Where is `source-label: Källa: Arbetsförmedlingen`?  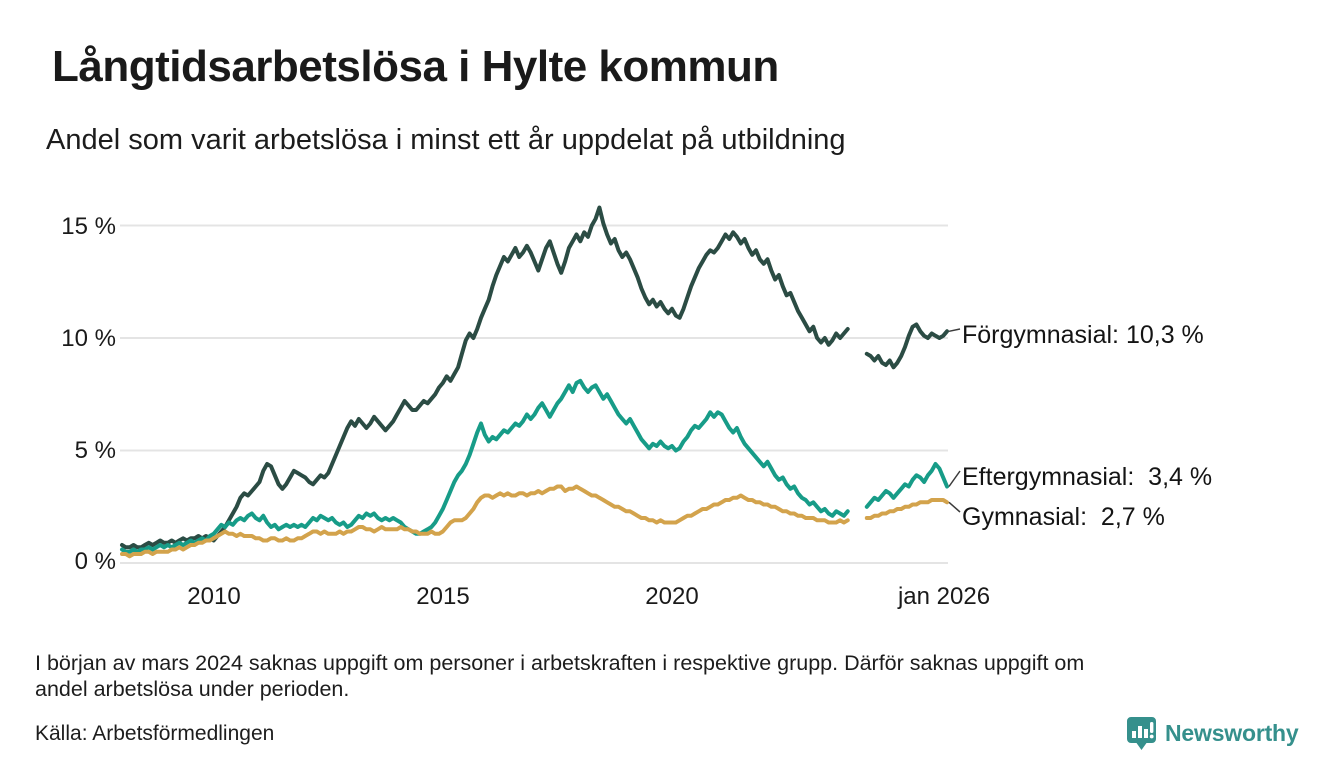 source-label: Källa: Arbetsförmedlingen is located at coordinates (155, 733).